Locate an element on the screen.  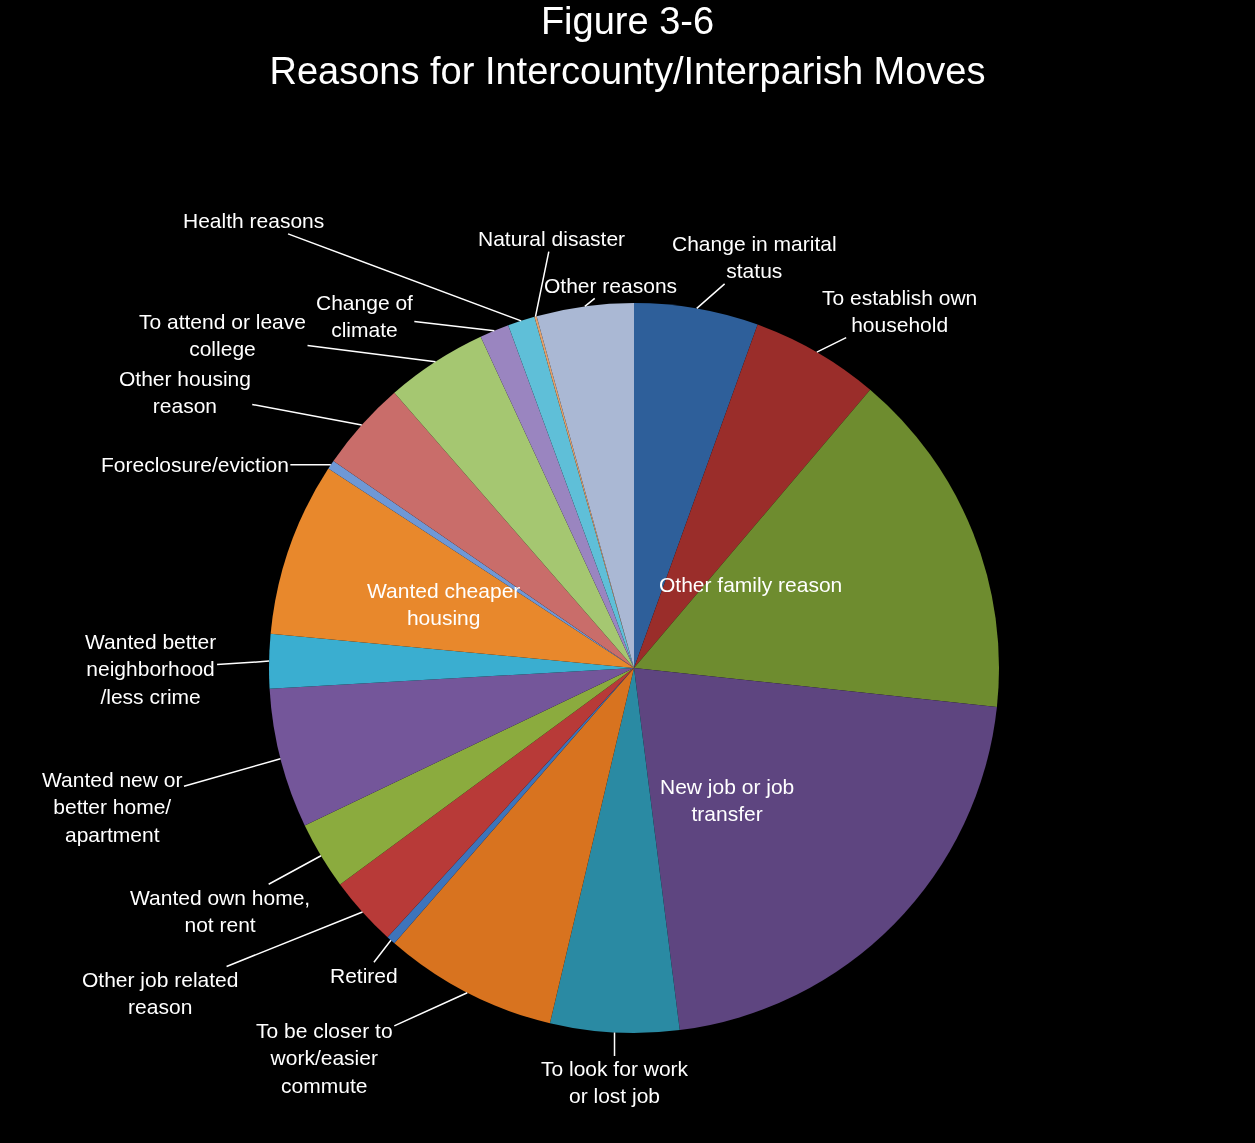
slice-label: Wanted own home, not rent is located at coordinates (220, 911).